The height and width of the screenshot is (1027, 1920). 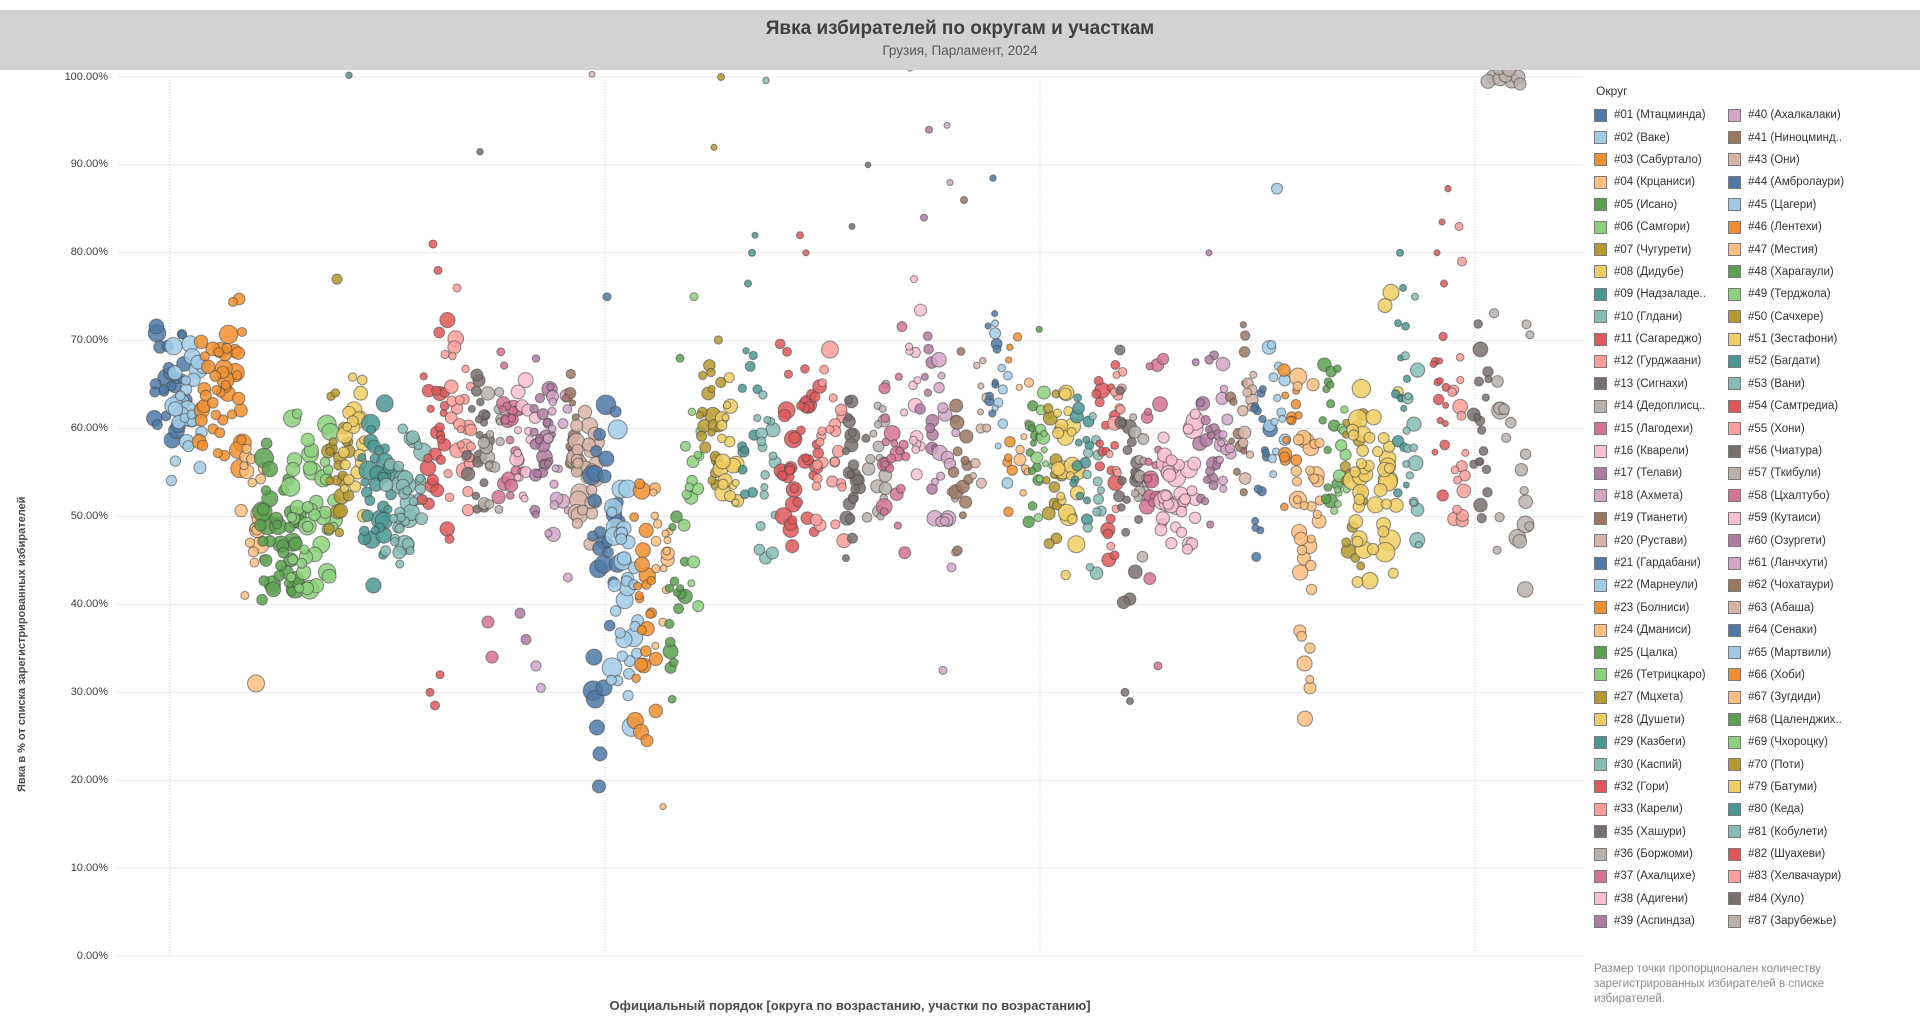 I want to click on legend-item: #41 (Ниноцминд.., so click(x=1824, y=137).